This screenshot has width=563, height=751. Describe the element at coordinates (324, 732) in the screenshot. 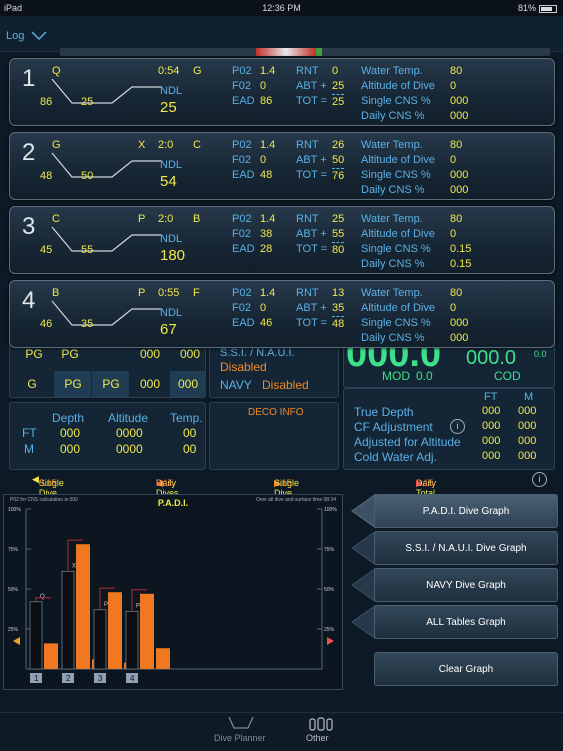

I see `tab-other: Other` at that location.